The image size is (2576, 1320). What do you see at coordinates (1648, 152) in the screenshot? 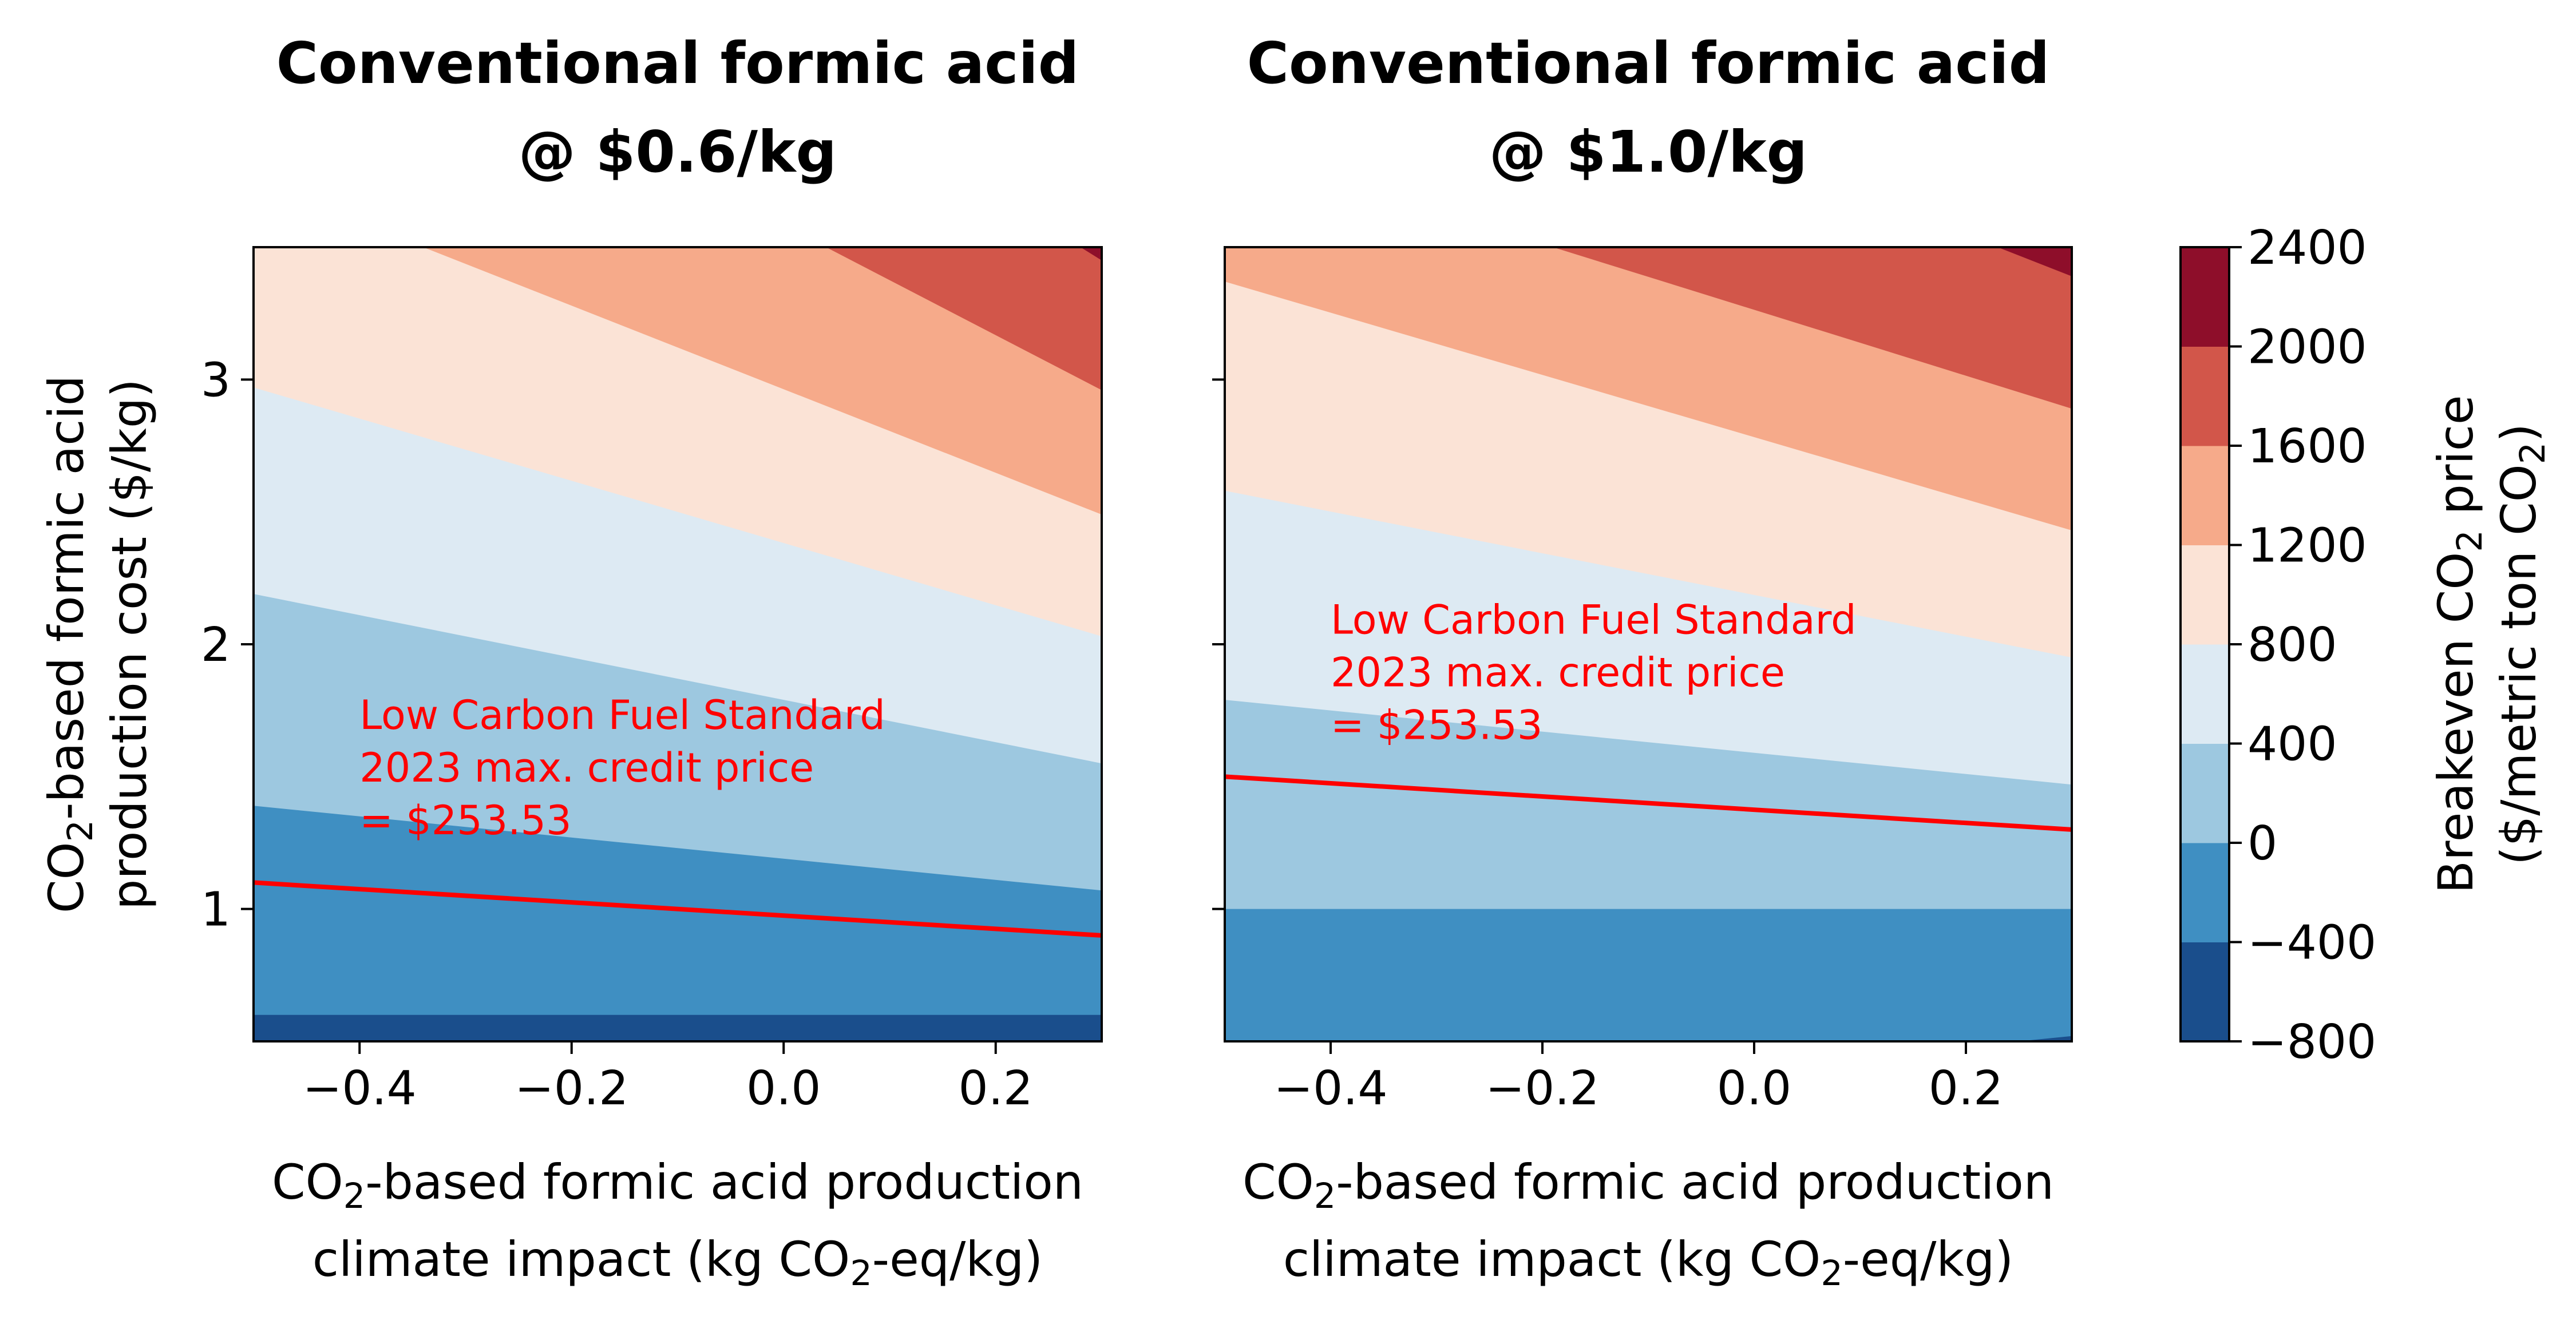
I see `panel-title: @ $1.0/kg` at bounding box center [1648, 152].